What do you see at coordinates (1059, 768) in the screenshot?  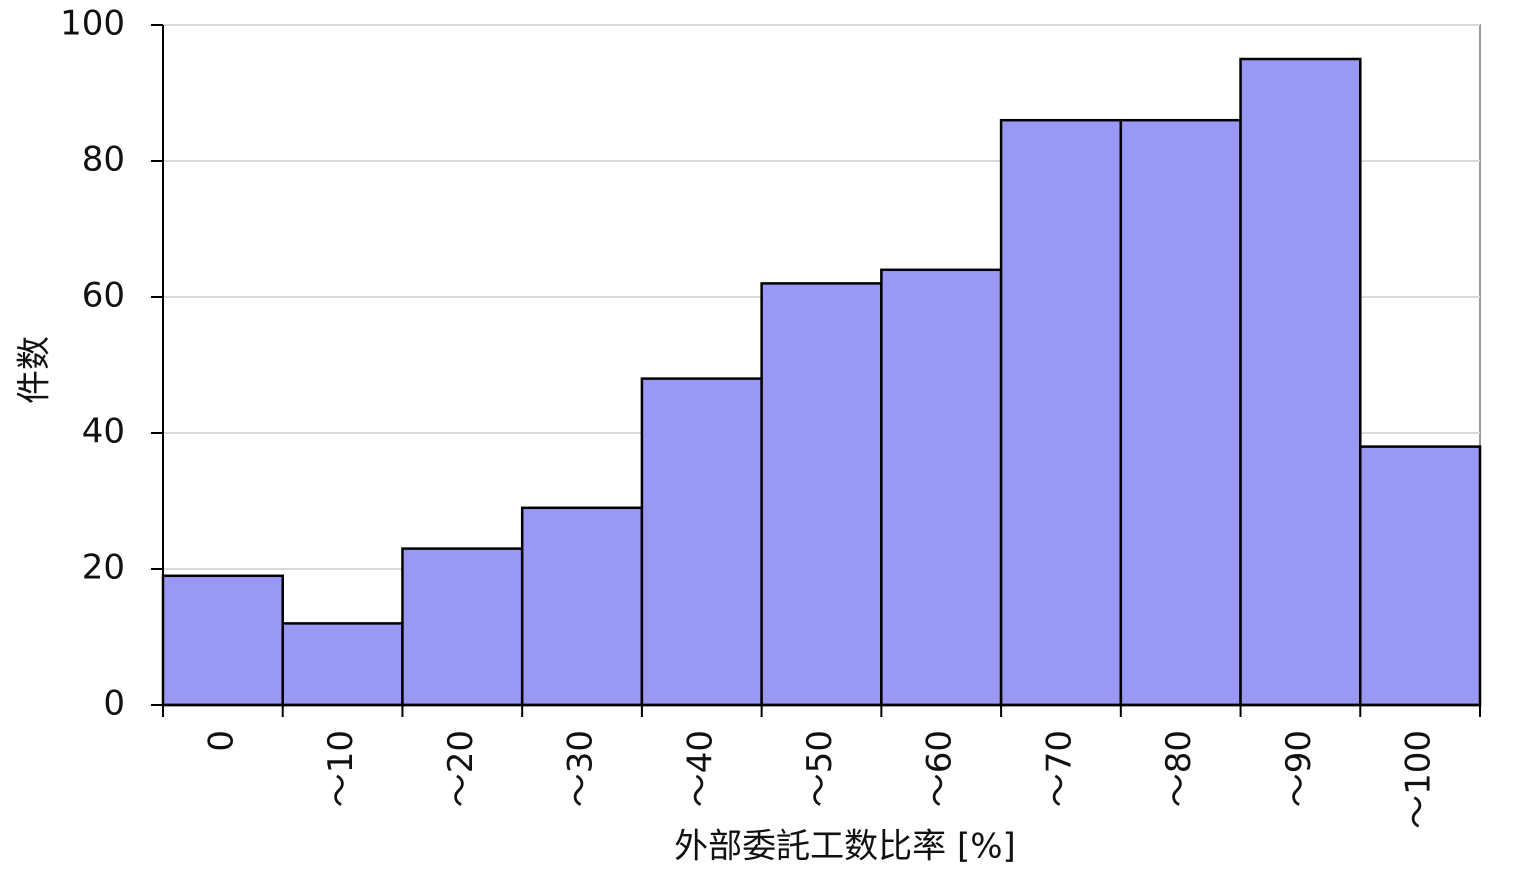 I see `x-tick-label: 〜70` at bounding box center [1059, 768].